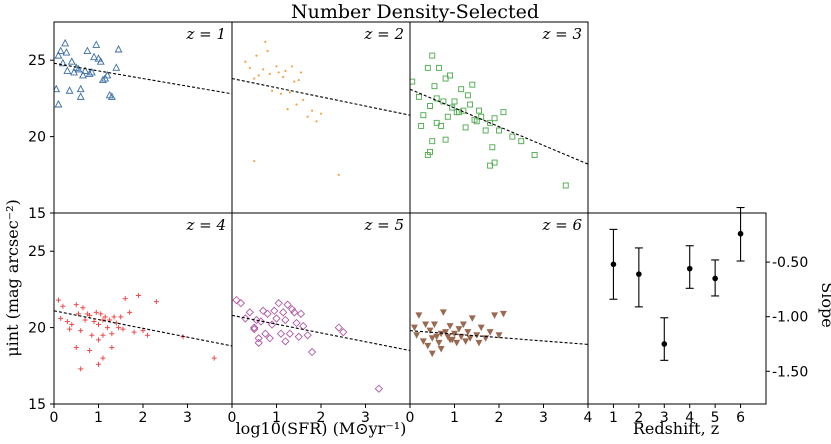 Image resolution: width=831 pixels, height=444 pixels. I want to click on plot-area, so click(143, 73).